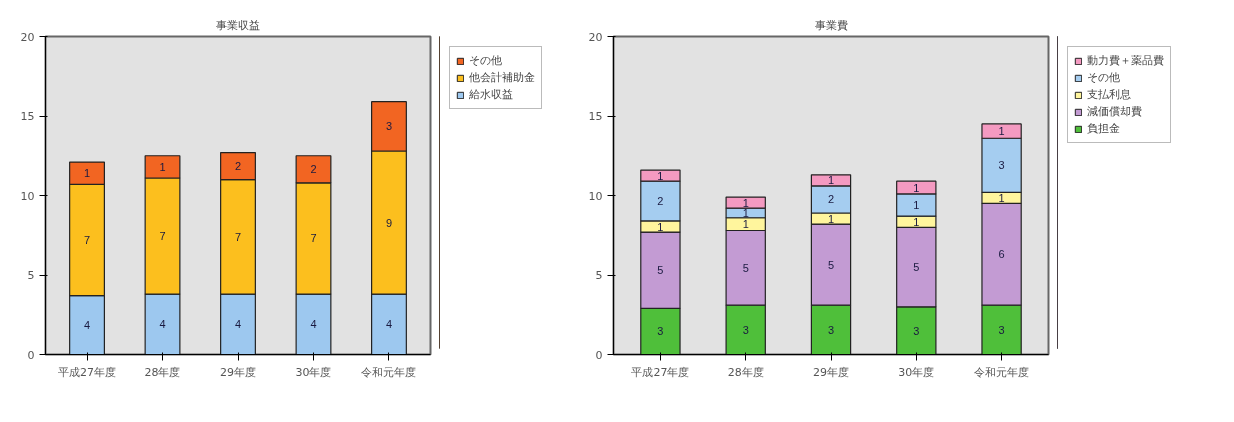 The height and width of the screenshot is (422, 1234). What do you see at coordinates (1103, 128) in the screenshot?
I see `legend-label: 負担金` at bounding box center [1103, 128].